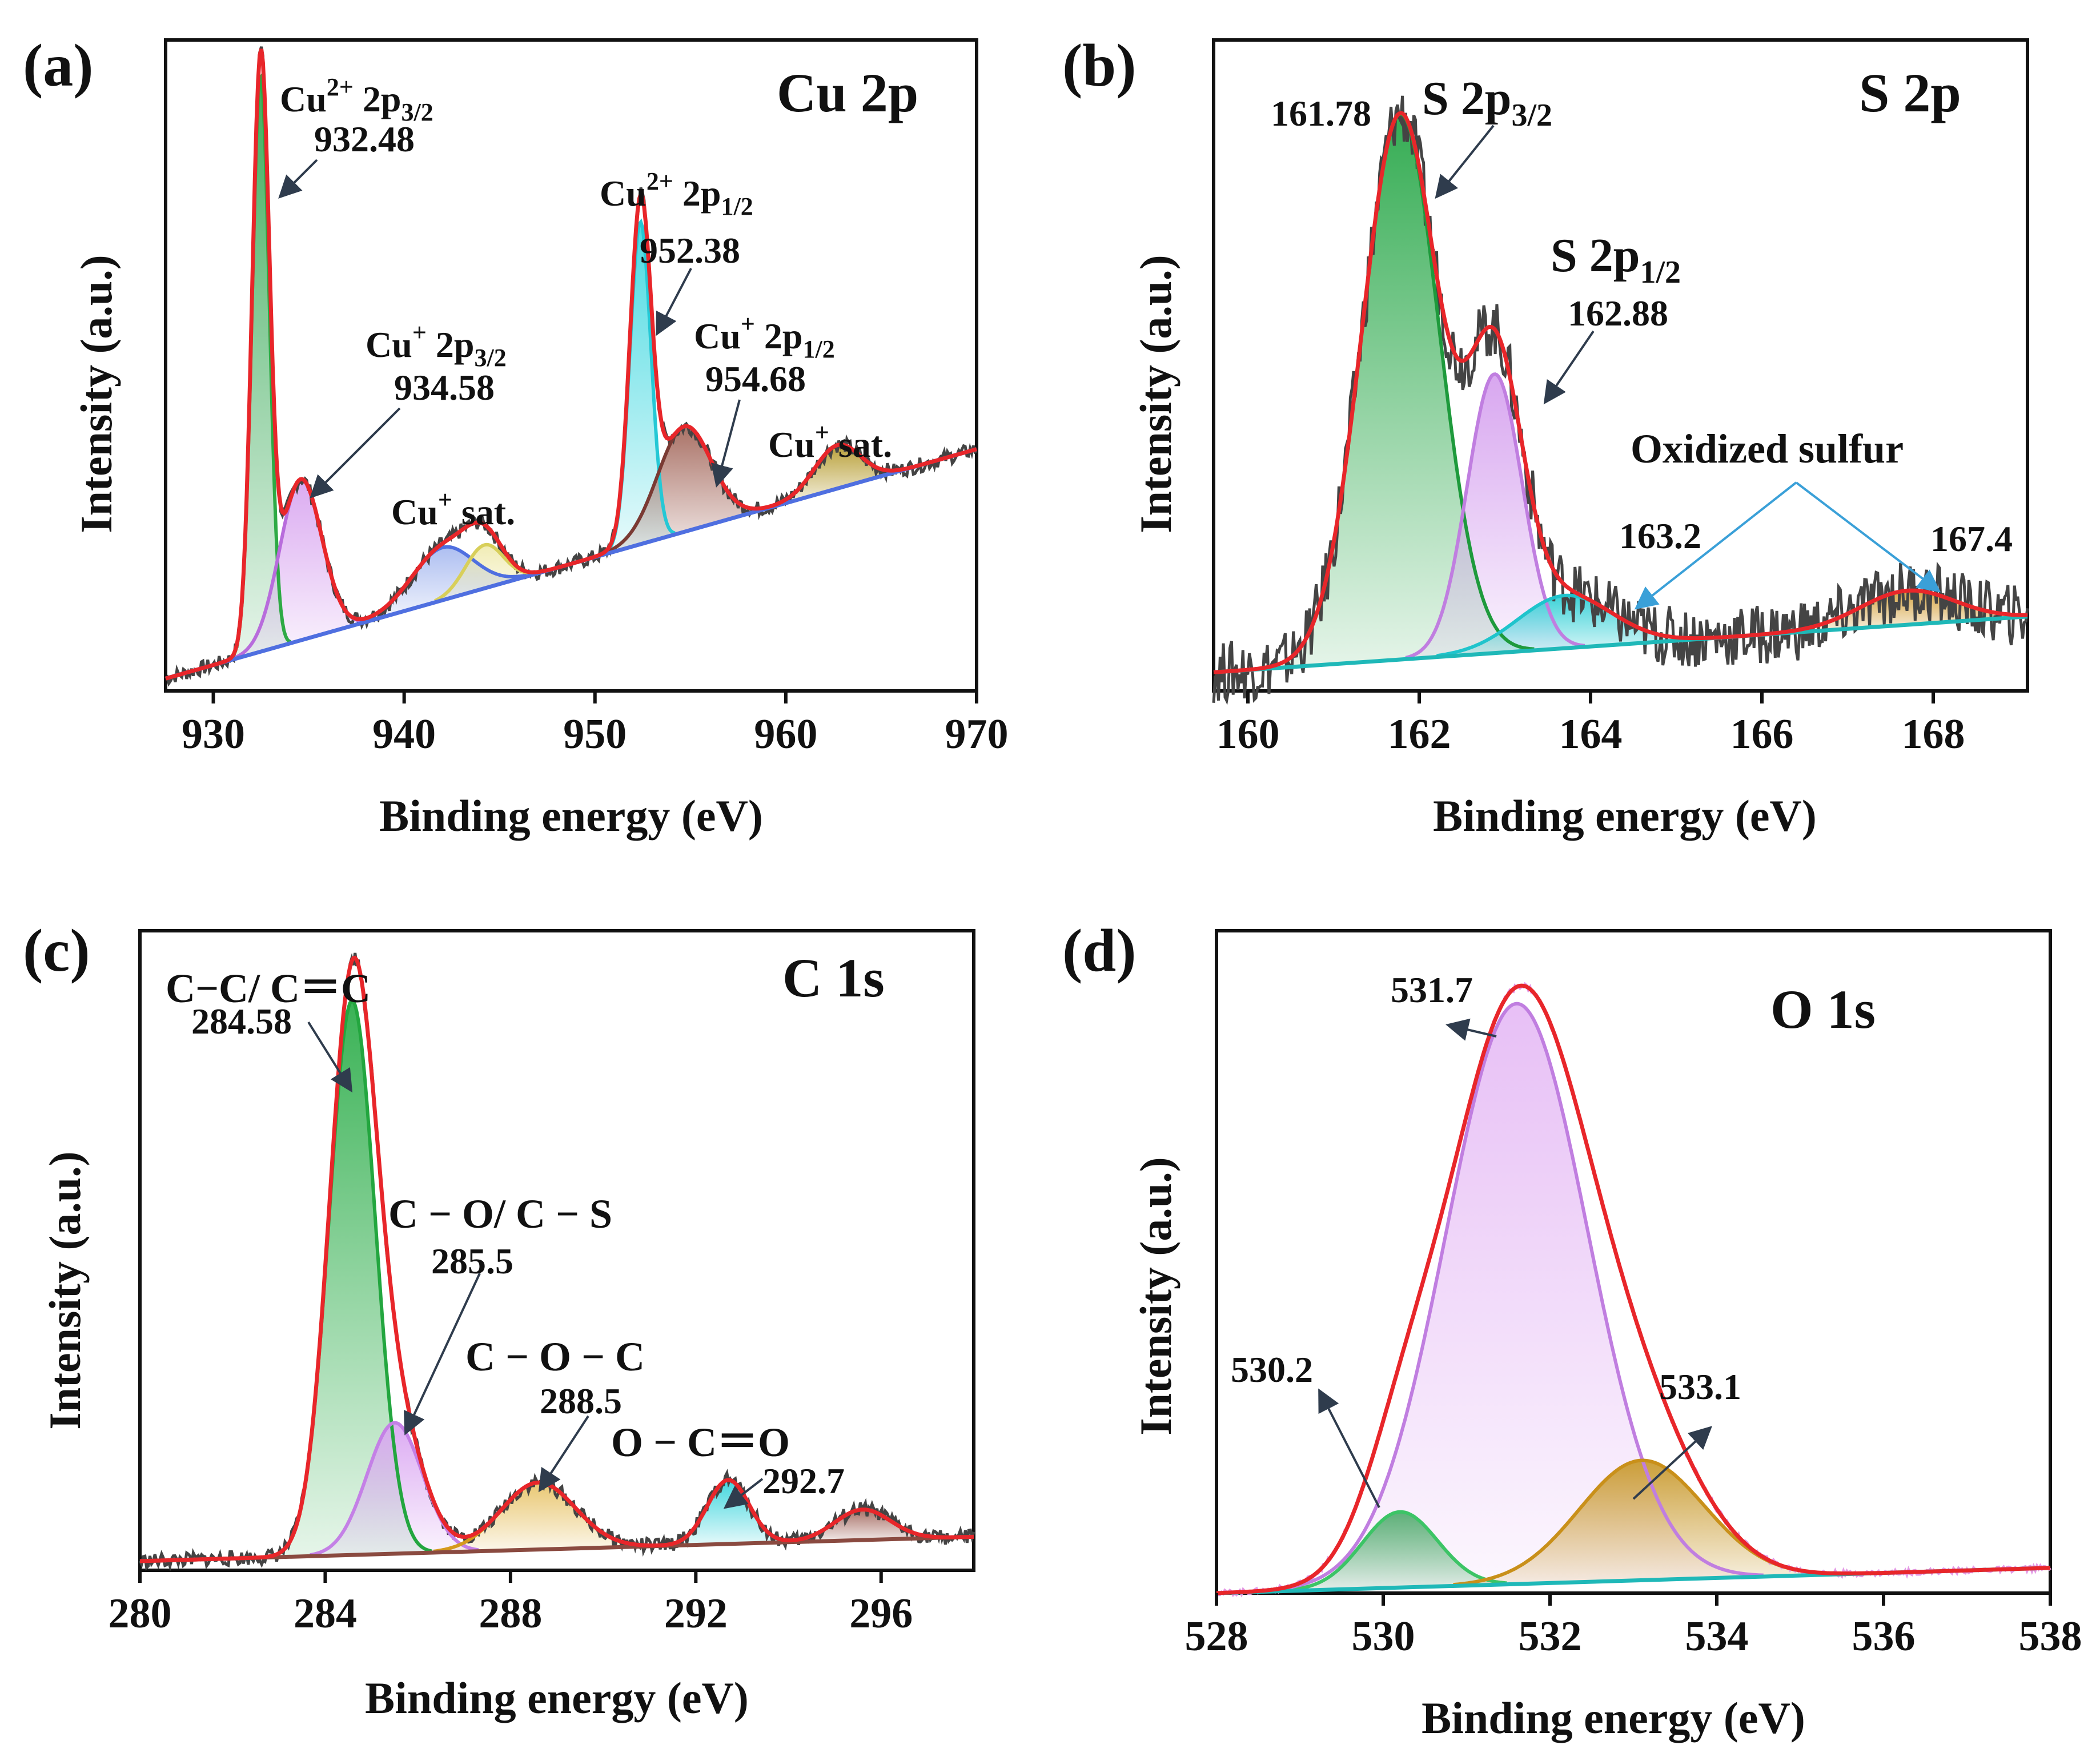 The width and height of the screenshot is (2100, 1757). I want to click on panel-a-title: Cu 2p, so click(848, 93).